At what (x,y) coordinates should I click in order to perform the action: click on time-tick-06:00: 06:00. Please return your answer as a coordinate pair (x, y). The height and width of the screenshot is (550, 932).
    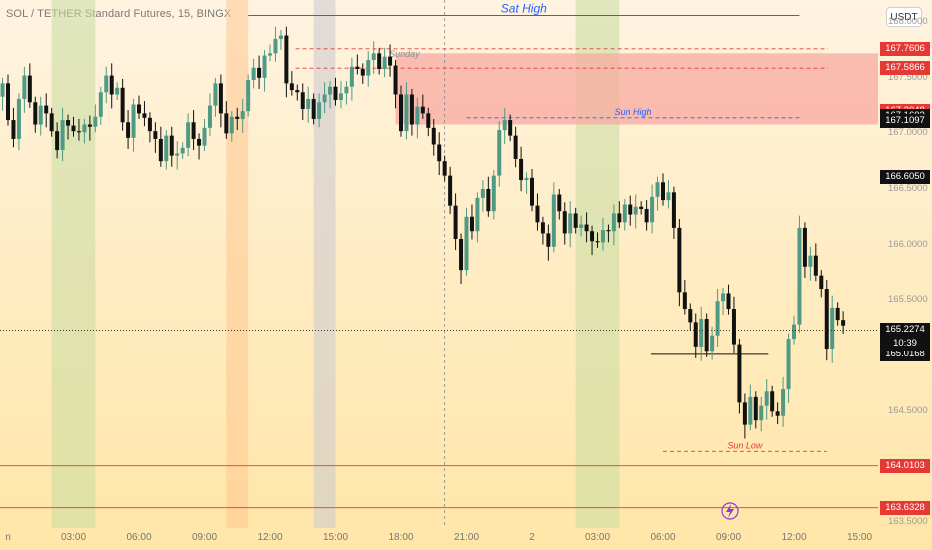
    Looking at the image, I should click on (663, 537).